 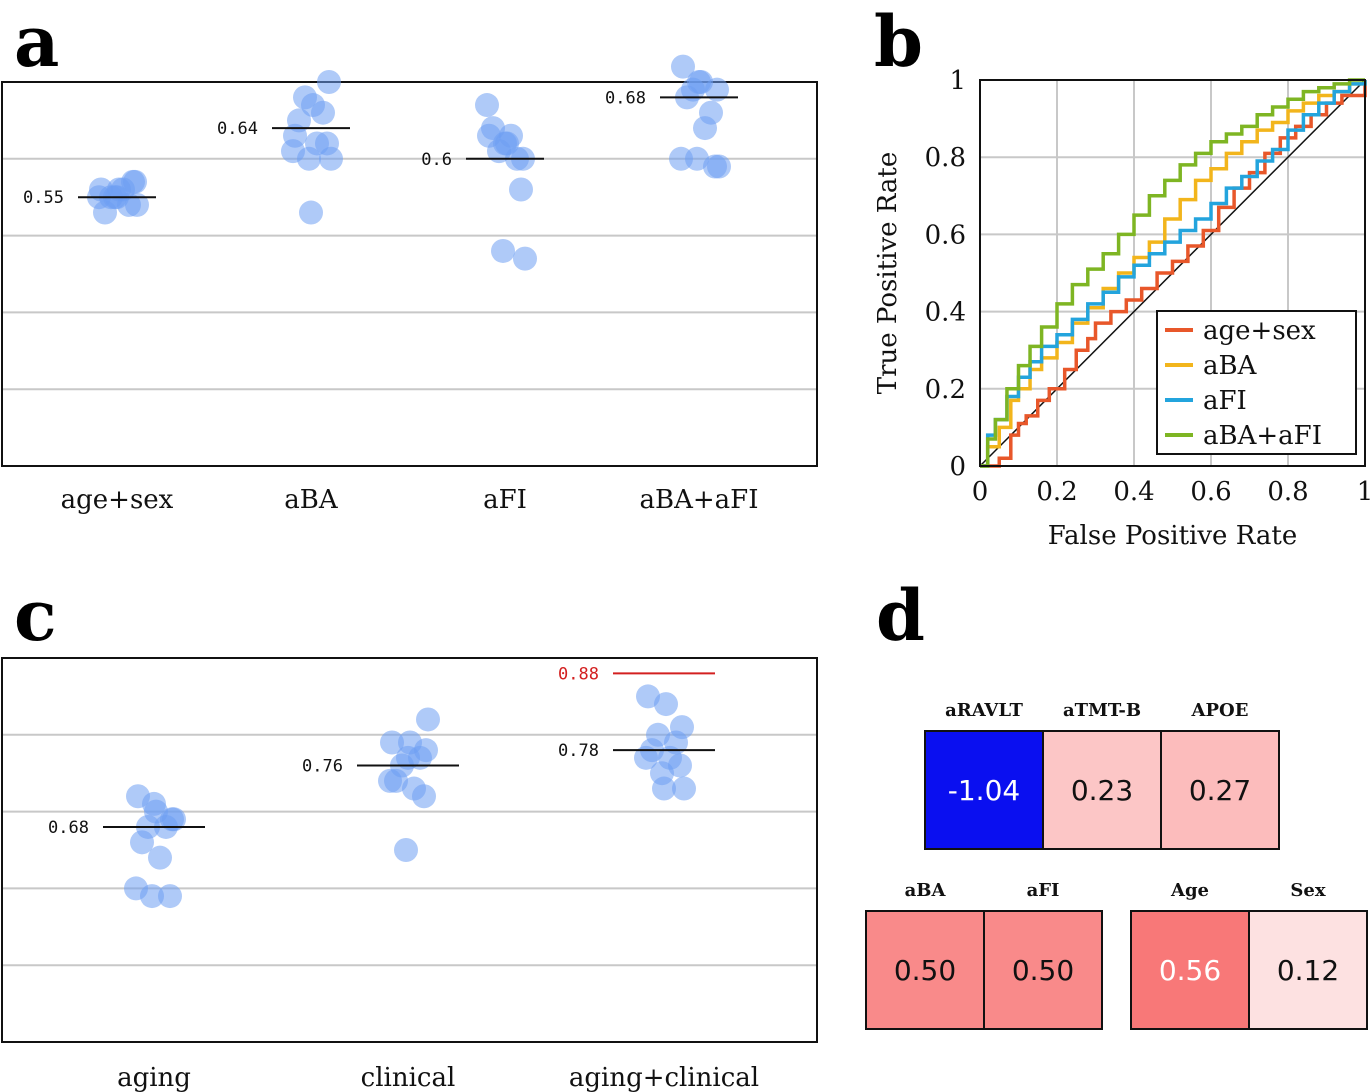 I want to click on panel-letter-a: a, so click(x=36, y=41).